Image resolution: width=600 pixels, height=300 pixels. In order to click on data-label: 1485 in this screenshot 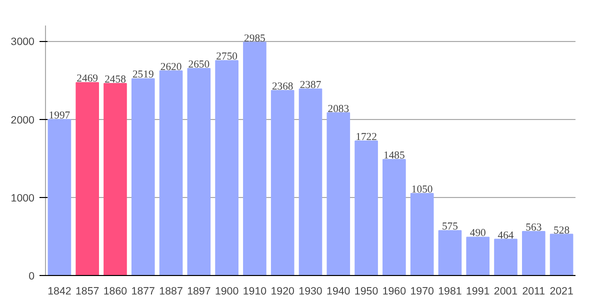, I will do `click(394, 156)`.